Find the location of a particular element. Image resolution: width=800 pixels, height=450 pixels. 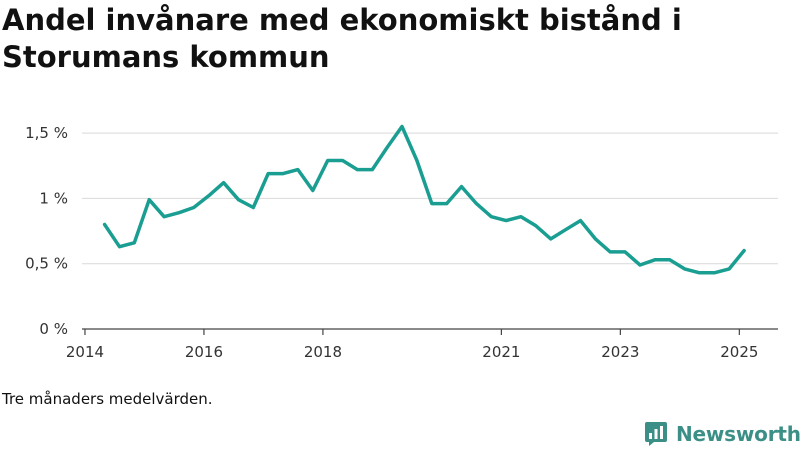

newsworthy-logo-icon is located at coordinates (656, 434).